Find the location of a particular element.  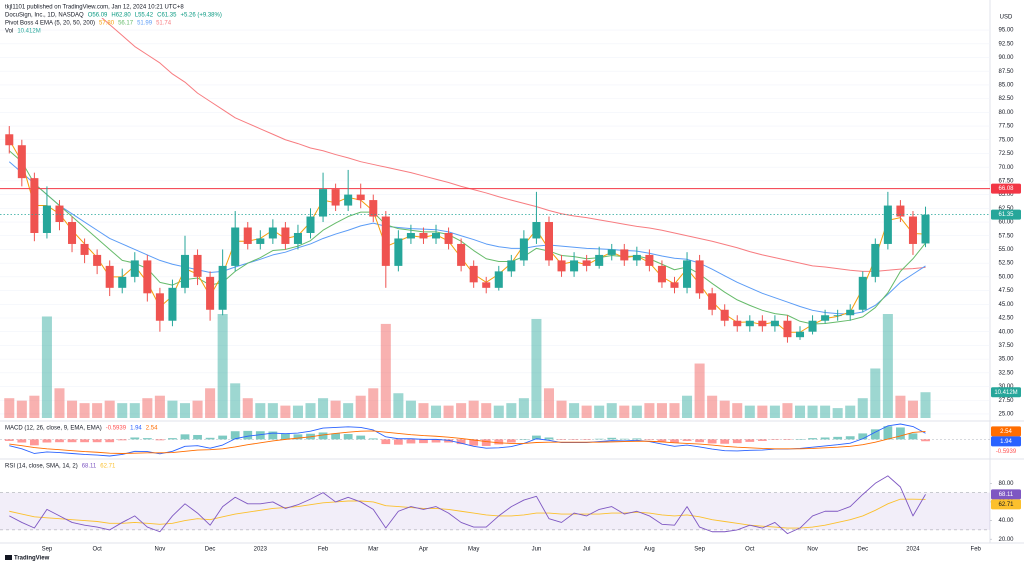

symbol-title: DocuSign, Inc., 1D, NASDAQ is located at coordinates (44, 16).